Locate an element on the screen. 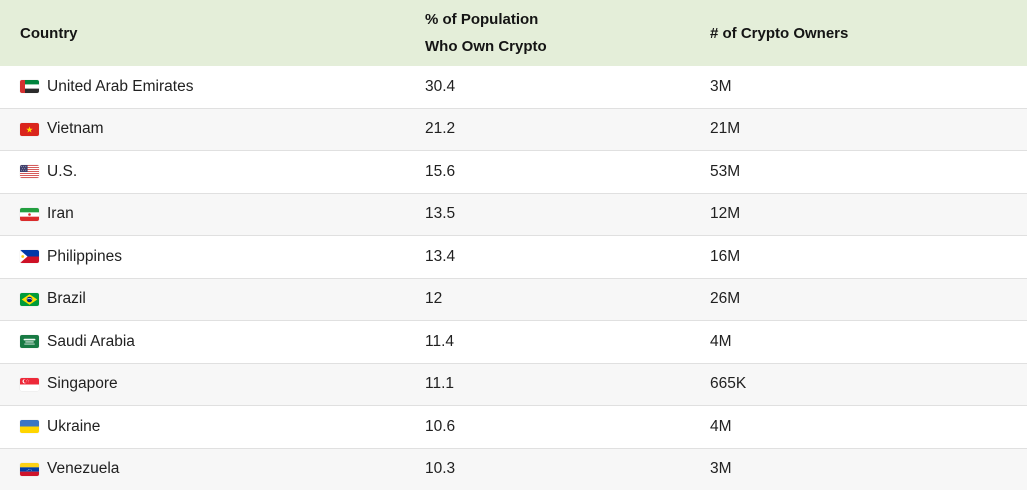  flag-icon-ve is located at coordinates (29, 469).